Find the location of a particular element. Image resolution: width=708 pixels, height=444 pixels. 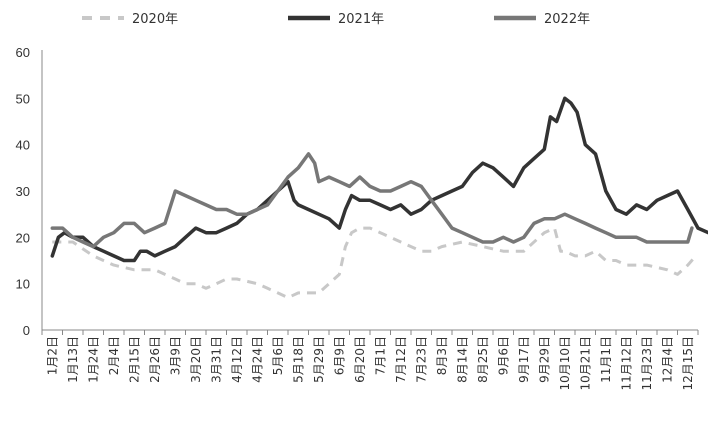

x-tick-label: 11月12日 is located at coordinates (626, 363).